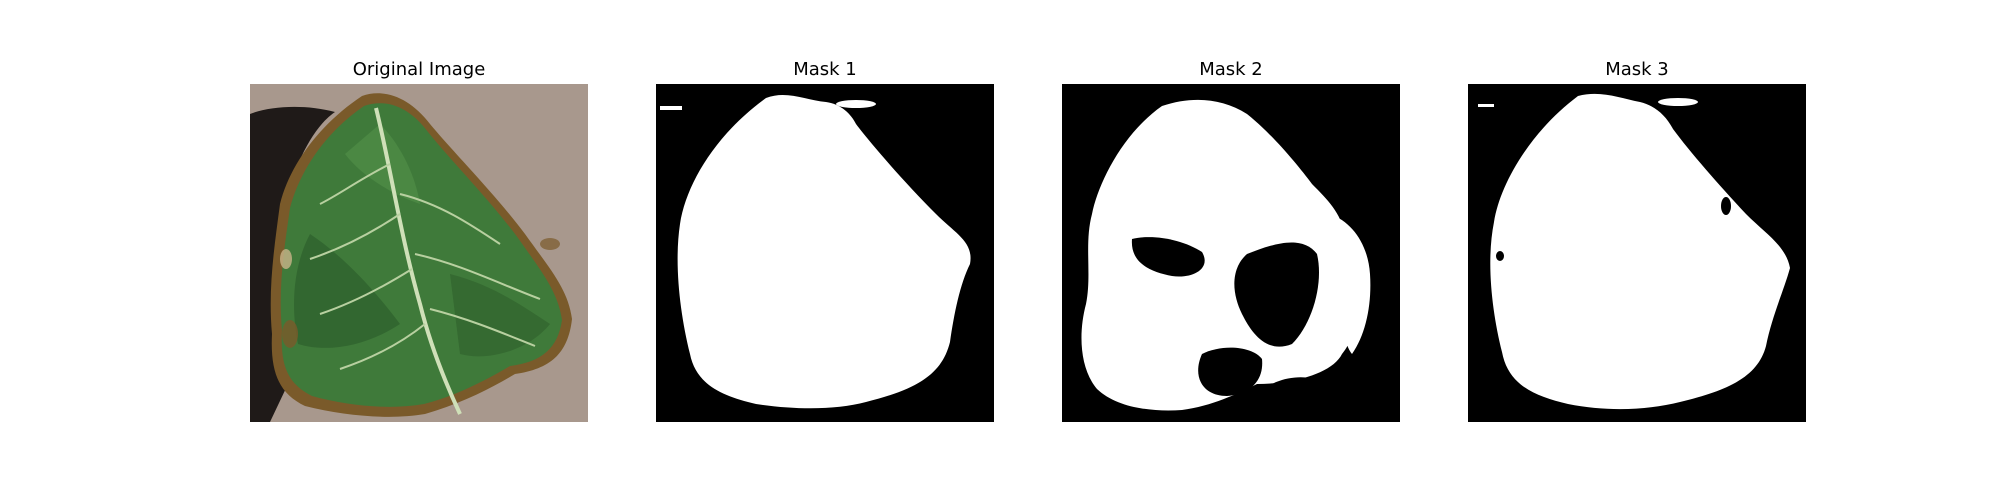 The height and width of the screenshot is (500, 2000). What do you see at coordinates (419, 253) in the screenshot?
I see `original-leaf-photo` at bounding box center [419, 253].